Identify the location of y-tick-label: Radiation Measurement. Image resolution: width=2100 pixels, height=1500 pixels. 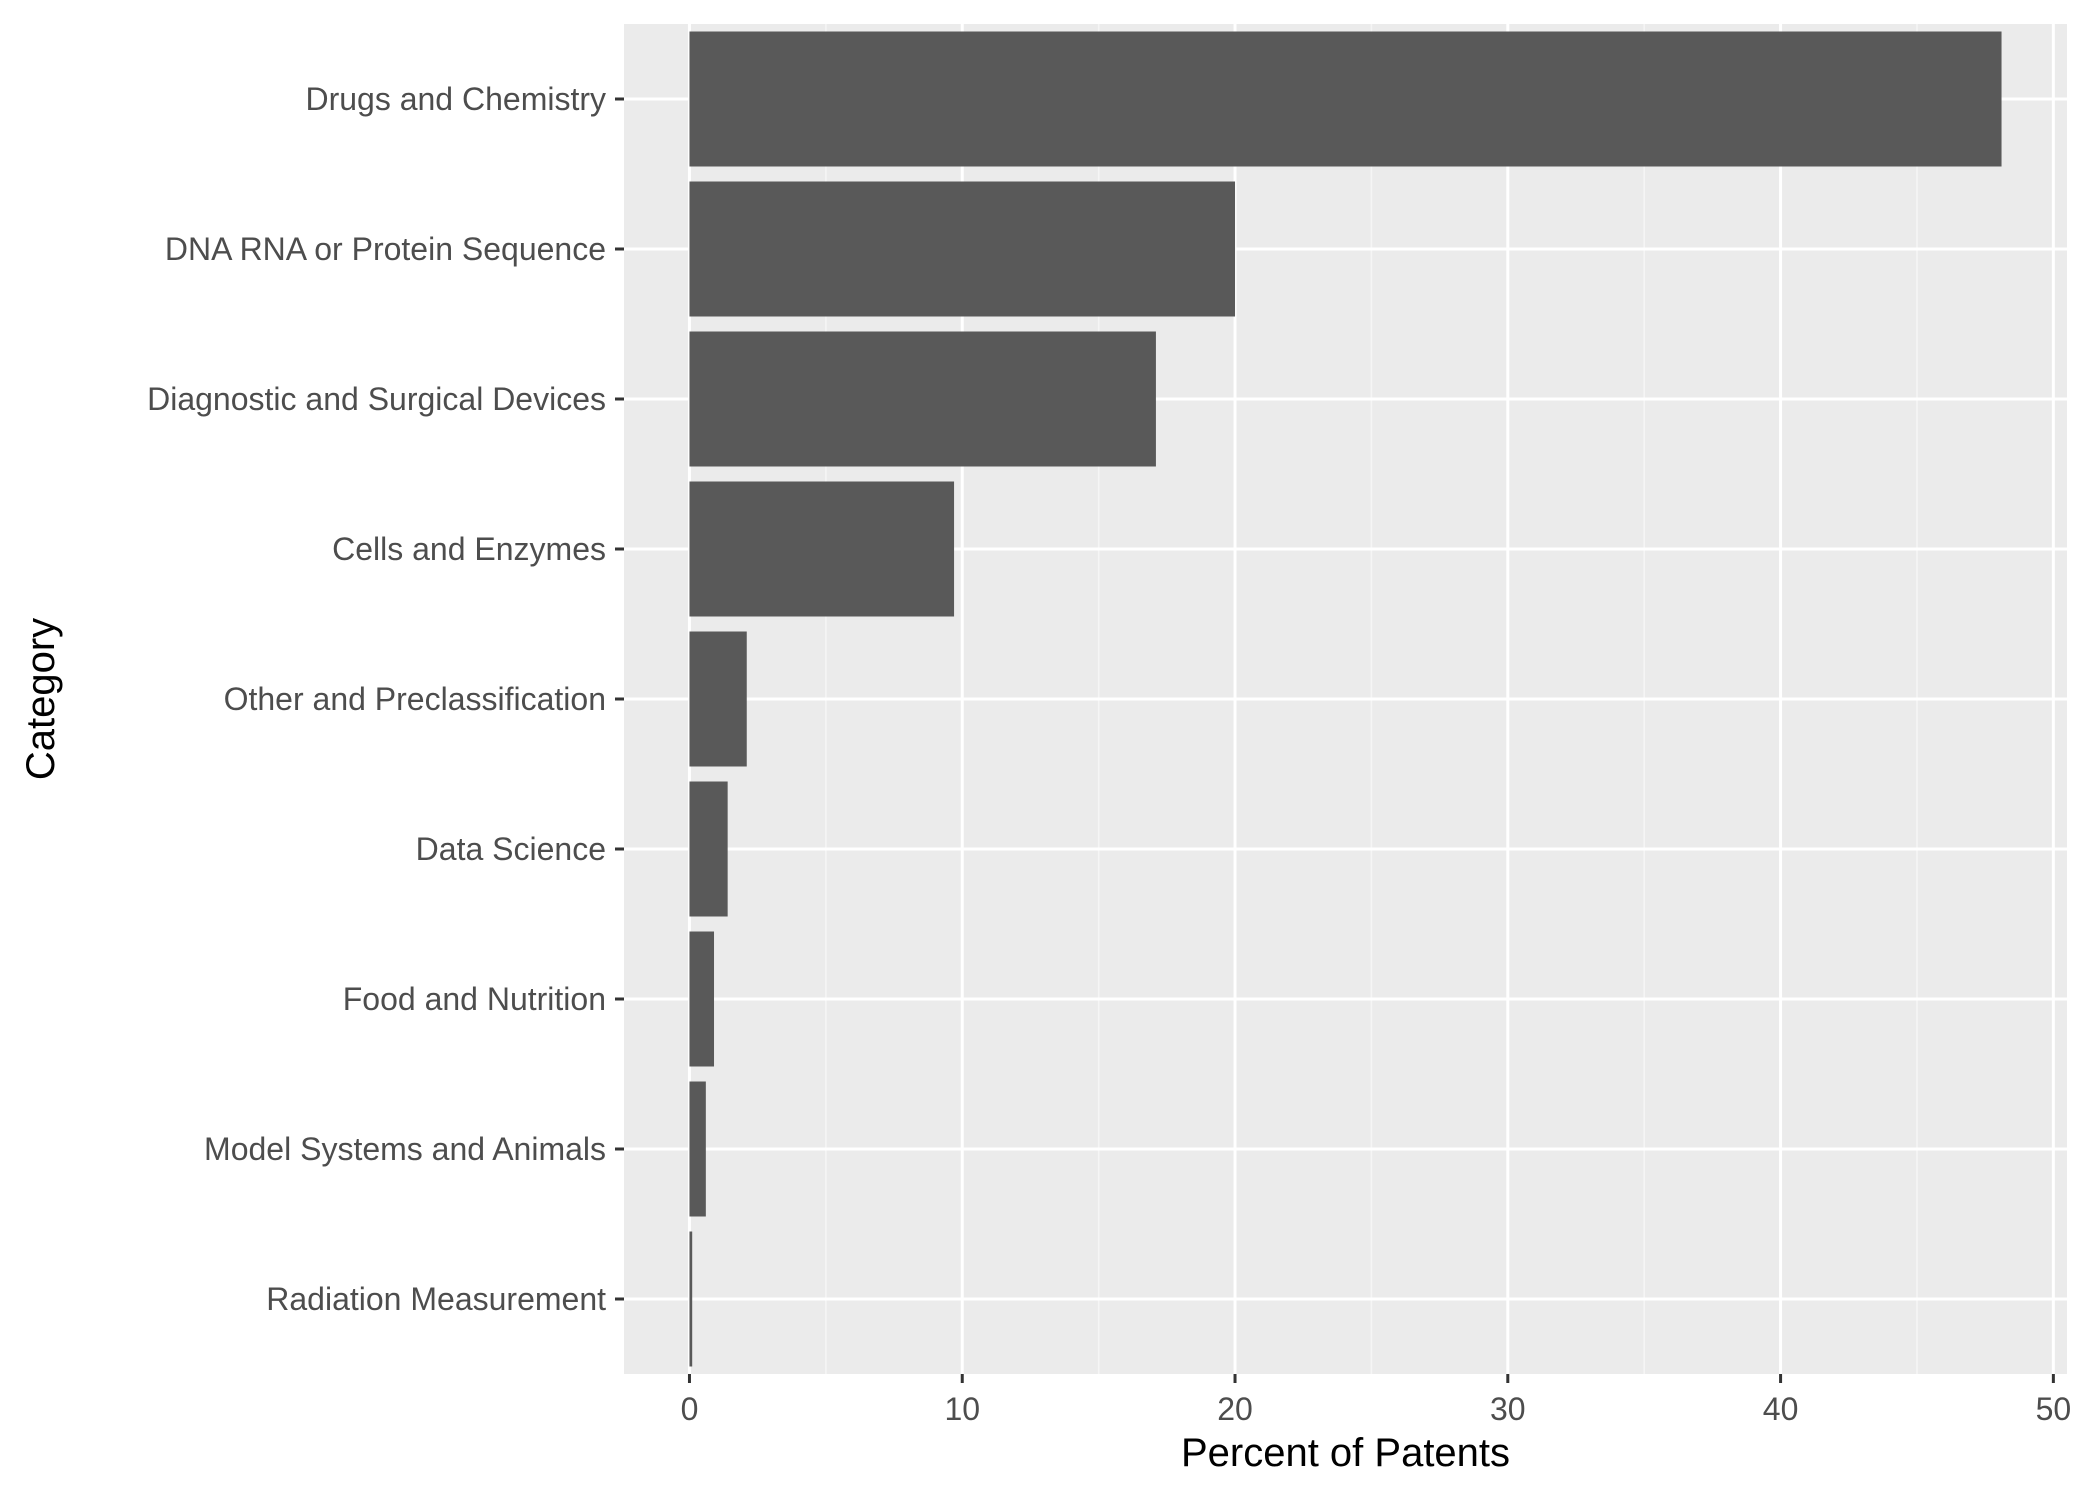
(436, 1299).